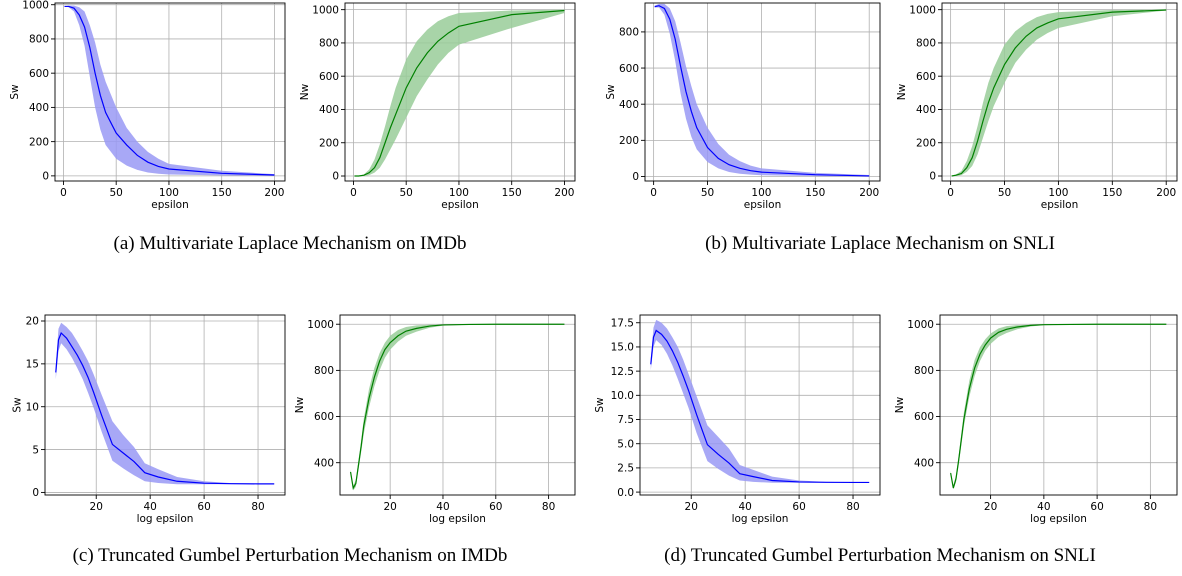 The height and width of the screenshot is (576, 1182). I want to click on y-tick-label: 2.5, so click(625, 469).